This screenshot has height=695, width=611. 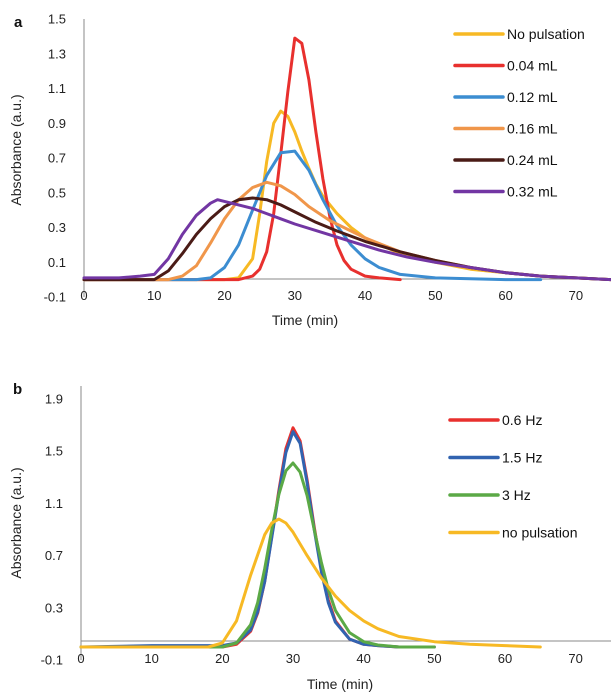 I want to click on legend: 0.6 Hz 1.5 Hz 3 Hz no pulsation, so click(x=513, y=476).